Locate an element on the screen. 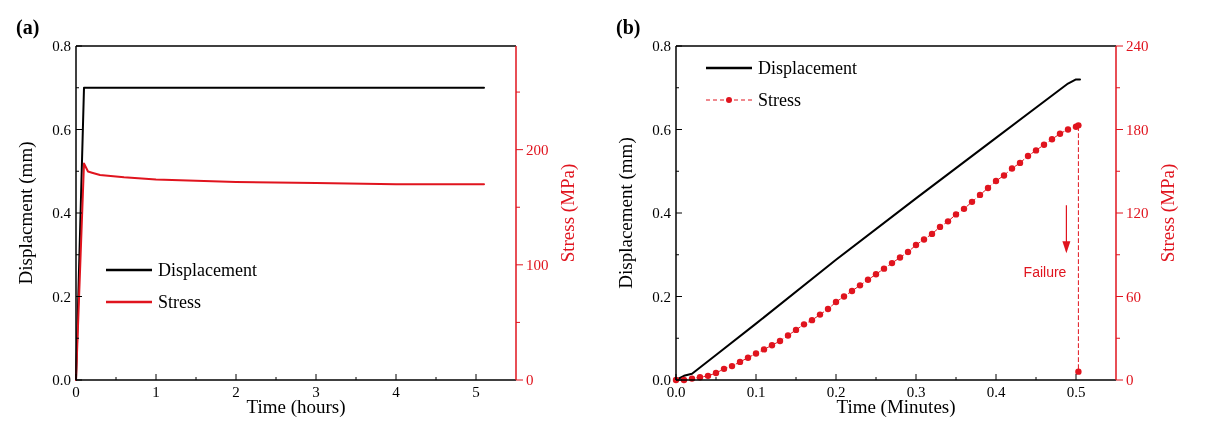 This screenshot has width=1206, height=426. x-tick-label: 0.5 is located at coordinates (1076, 392).